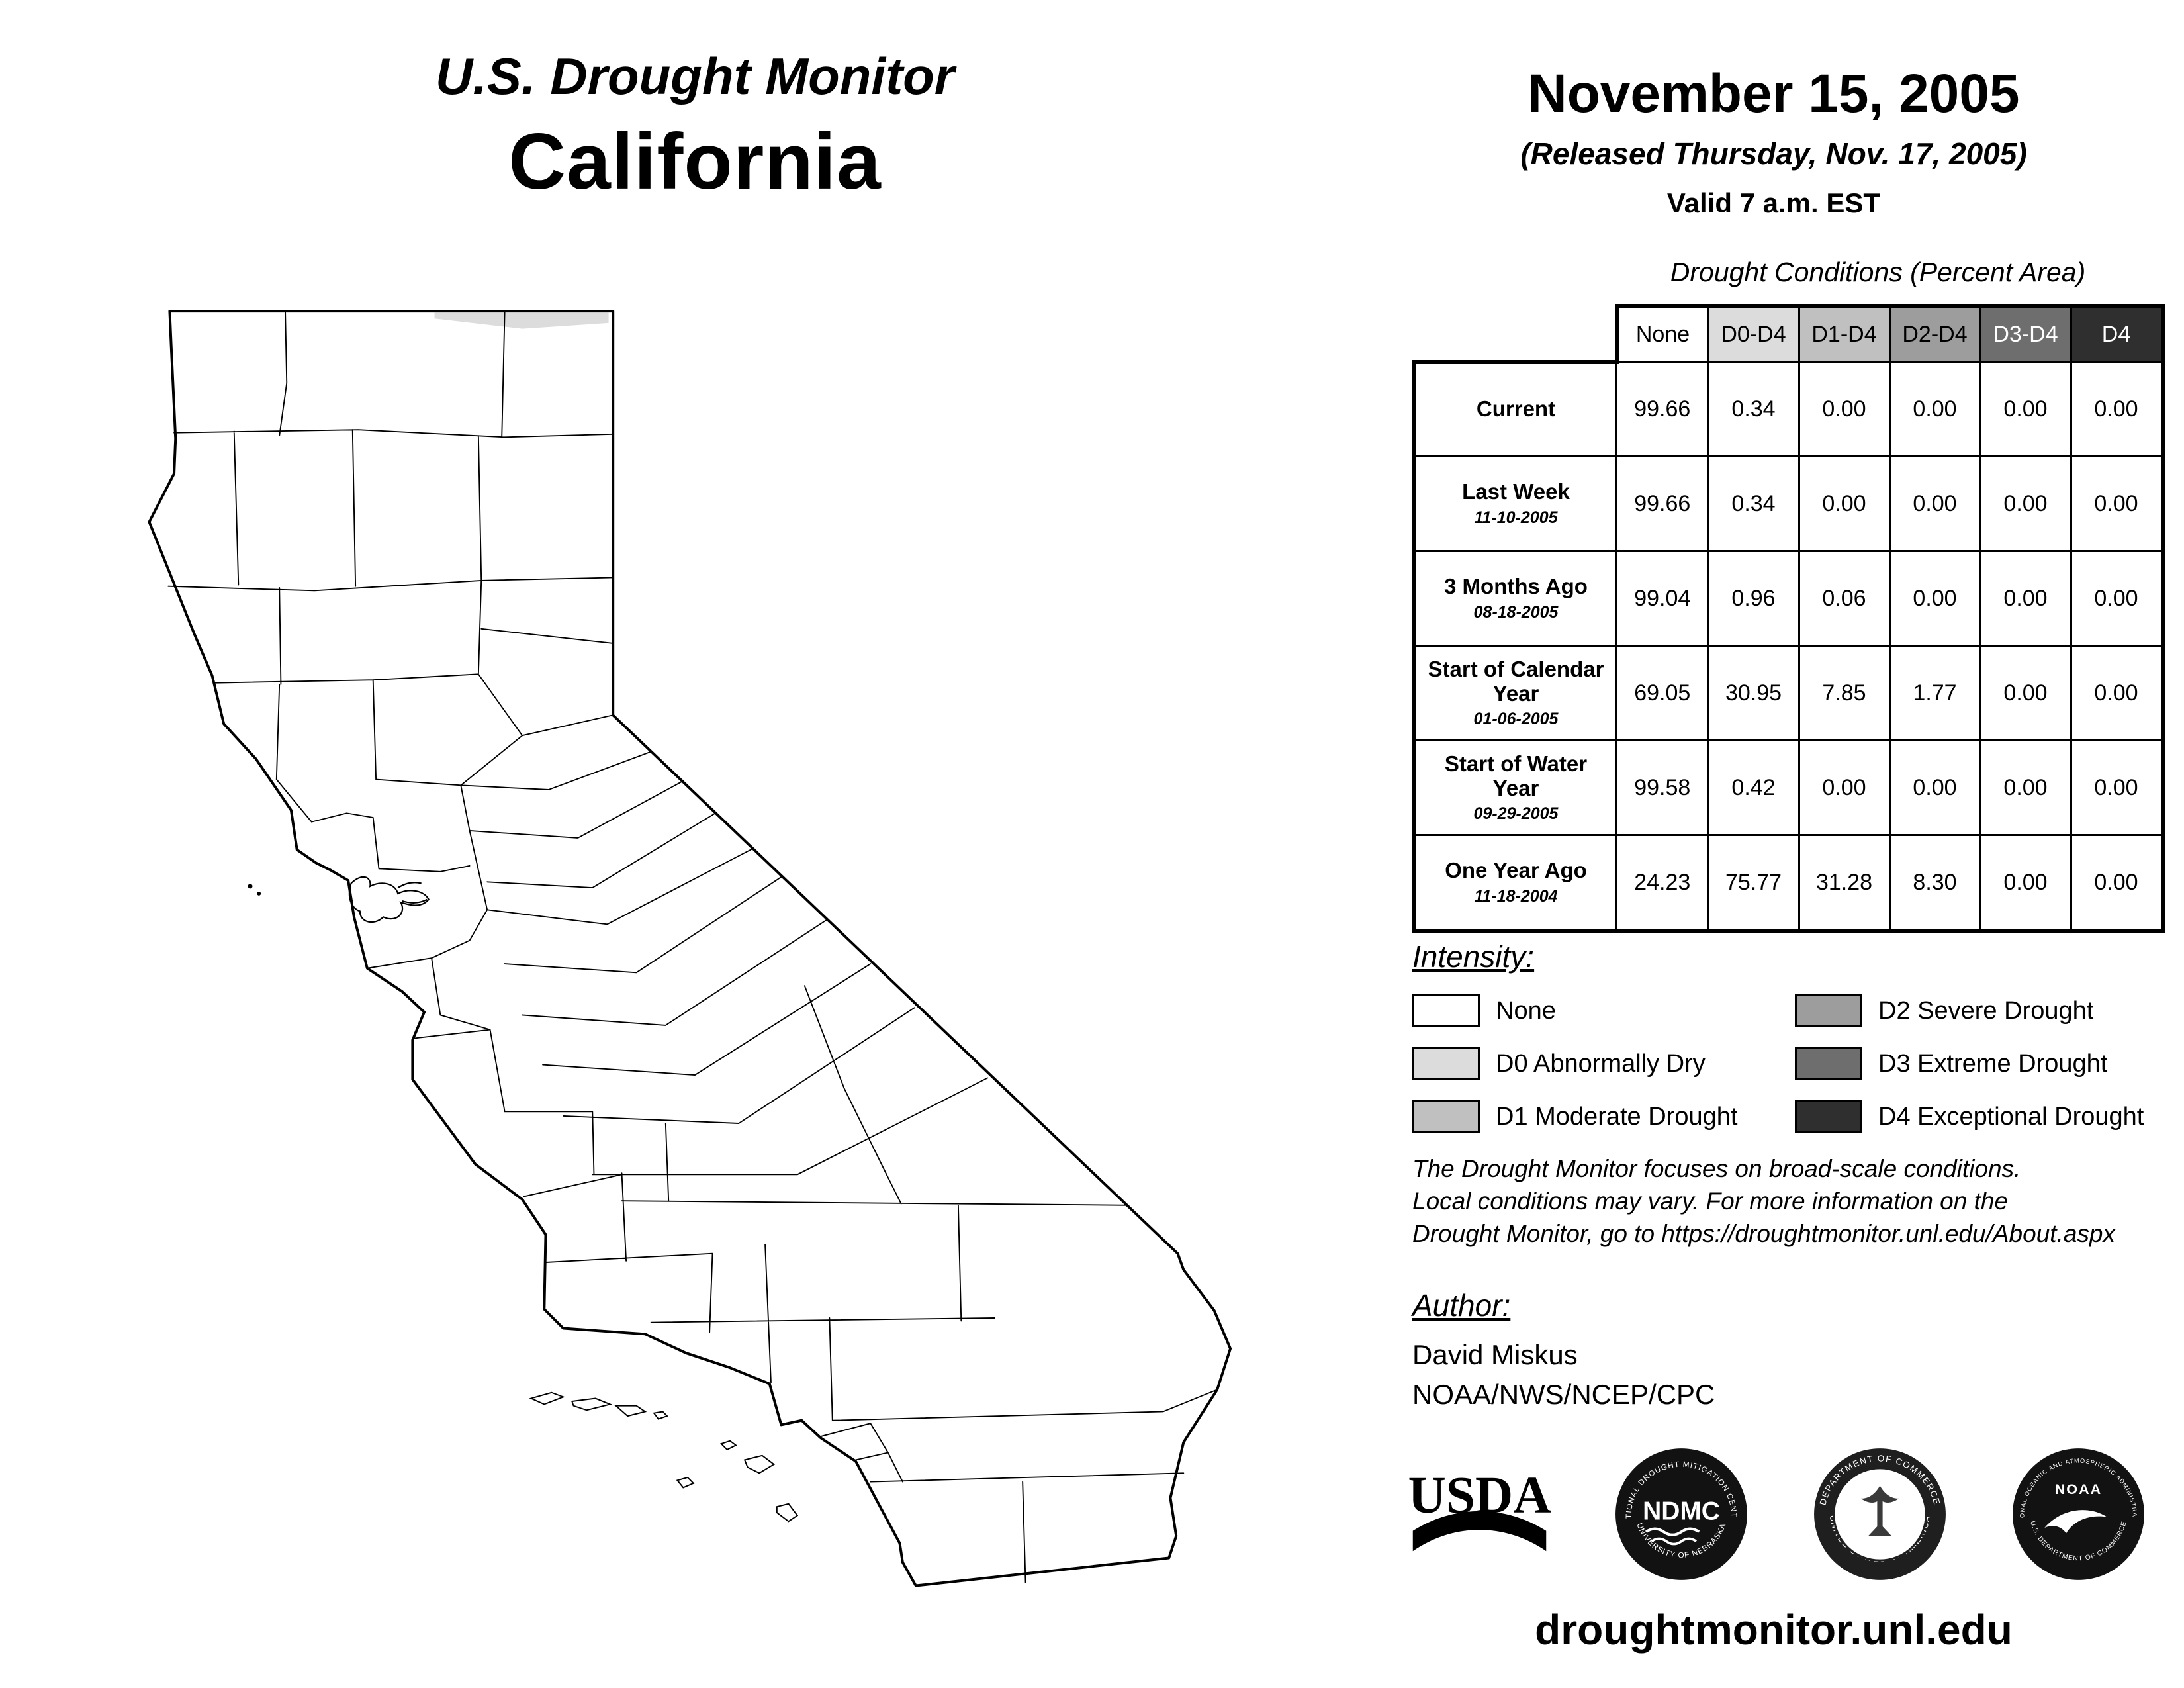 The image size is (2184, 1688). Describe the element at coordinates (1934, 883) in the screenshot. I see `cell: 8.30` at that location.